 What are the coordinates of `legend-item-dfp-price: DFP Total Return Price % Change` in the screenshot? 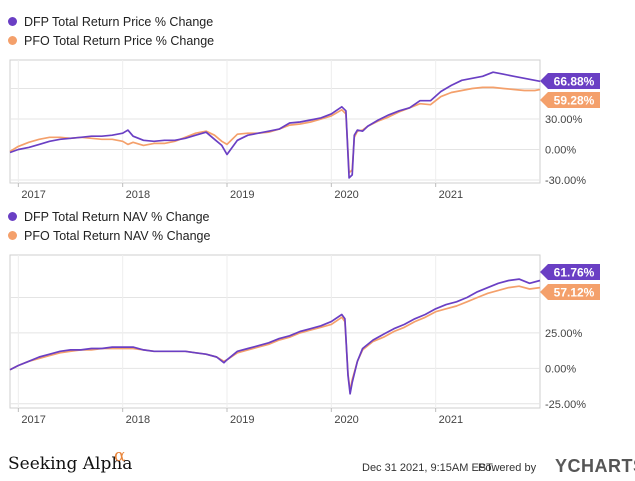 It's located at (111, 21).